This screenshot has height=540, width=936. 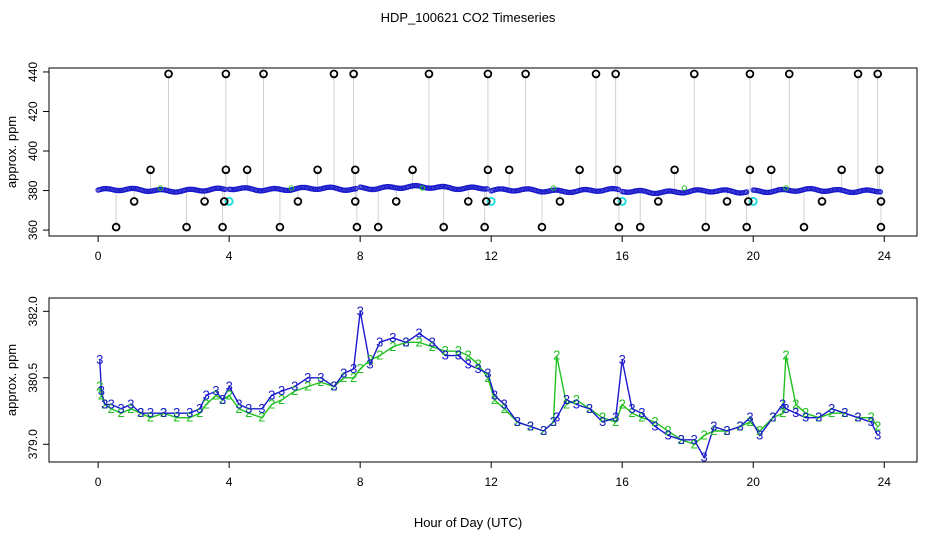 What do you see at coordinates (11, 380) in the screenshot?
I see `bottom-y-axis-label: approx. ppm` at bounding box center [11, 380].